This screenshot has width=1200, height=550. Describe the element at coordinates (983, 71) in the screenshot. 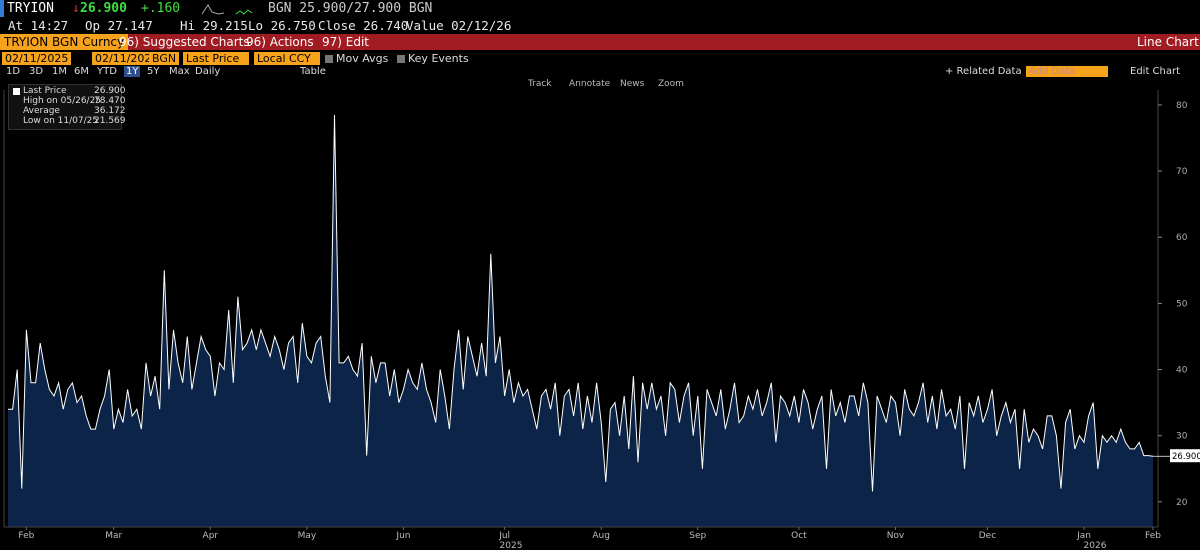

I see `related-data: + Related Data` at that location.